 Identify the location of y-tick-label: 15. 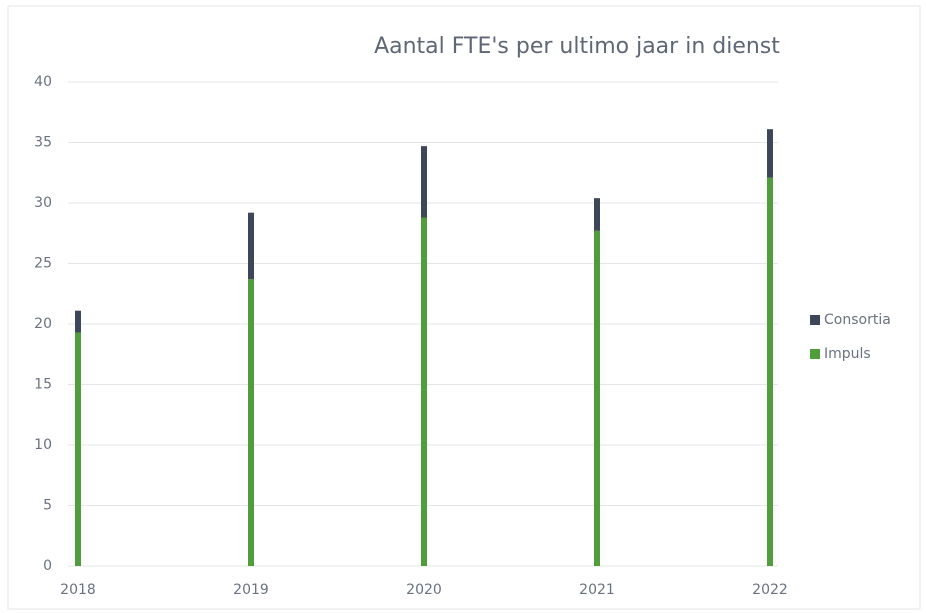
(43, 385).